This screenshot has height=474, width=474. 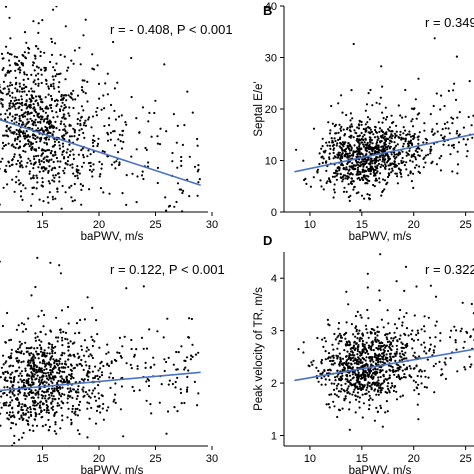 What do you see at coordinates (384, 365) in the screenshot?
I see `regression-line` at bounding box center [384, 365].